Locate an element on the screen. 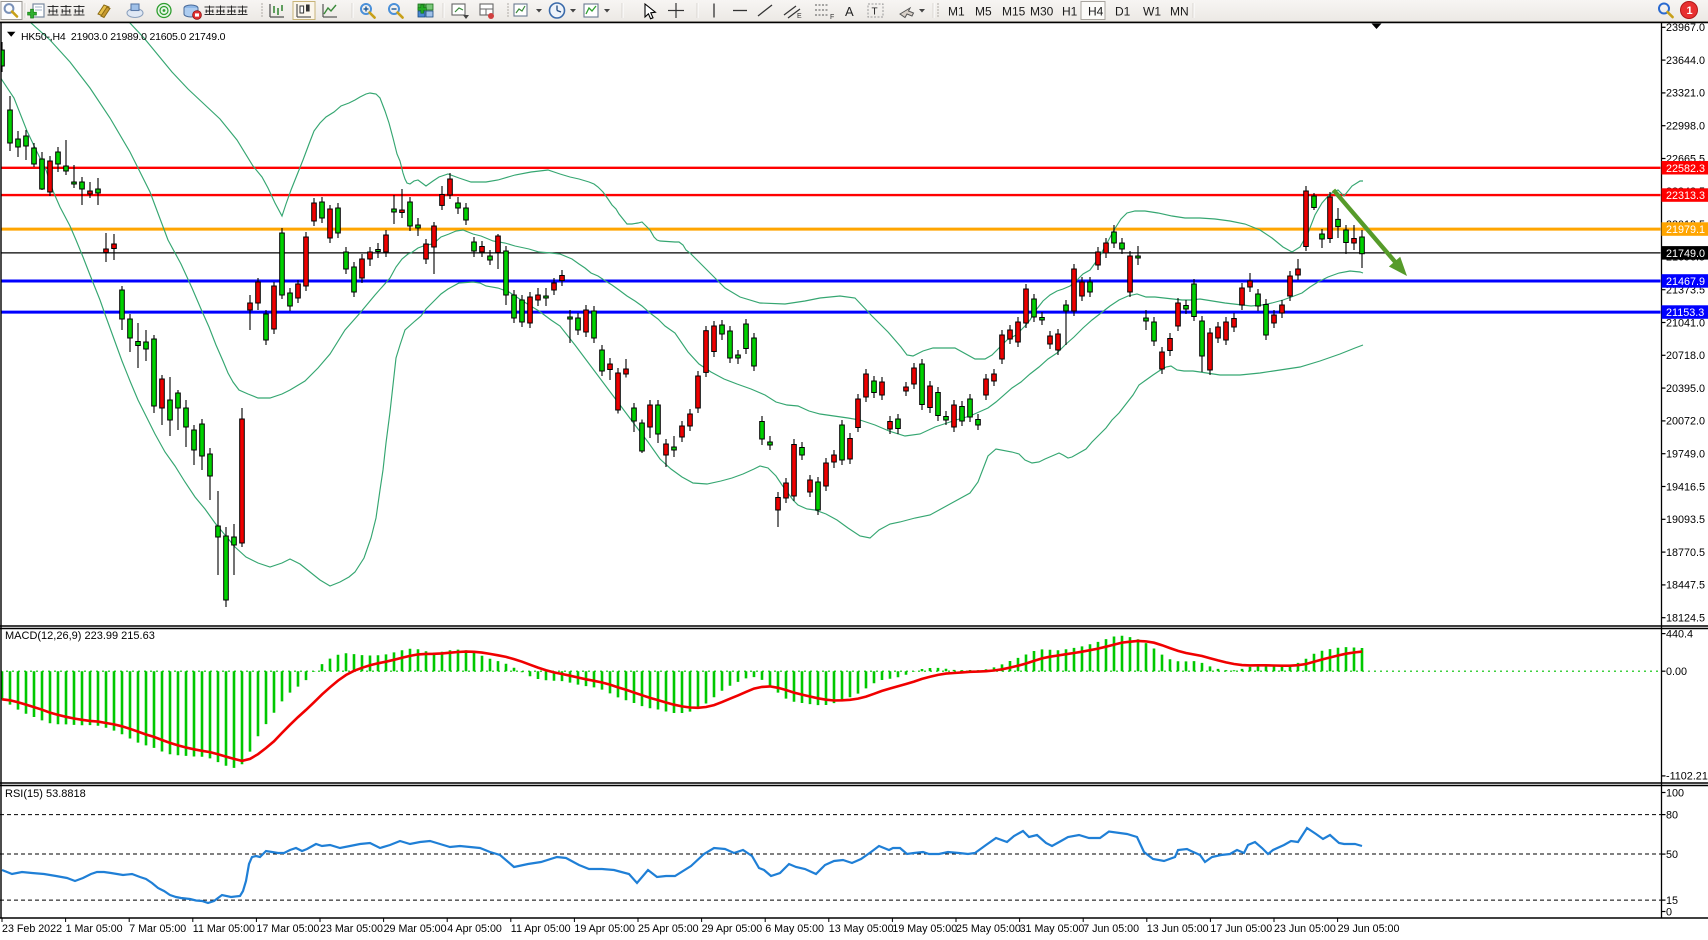  svg-text: 23 Feb 2022 is located at coordinates (32, 929).